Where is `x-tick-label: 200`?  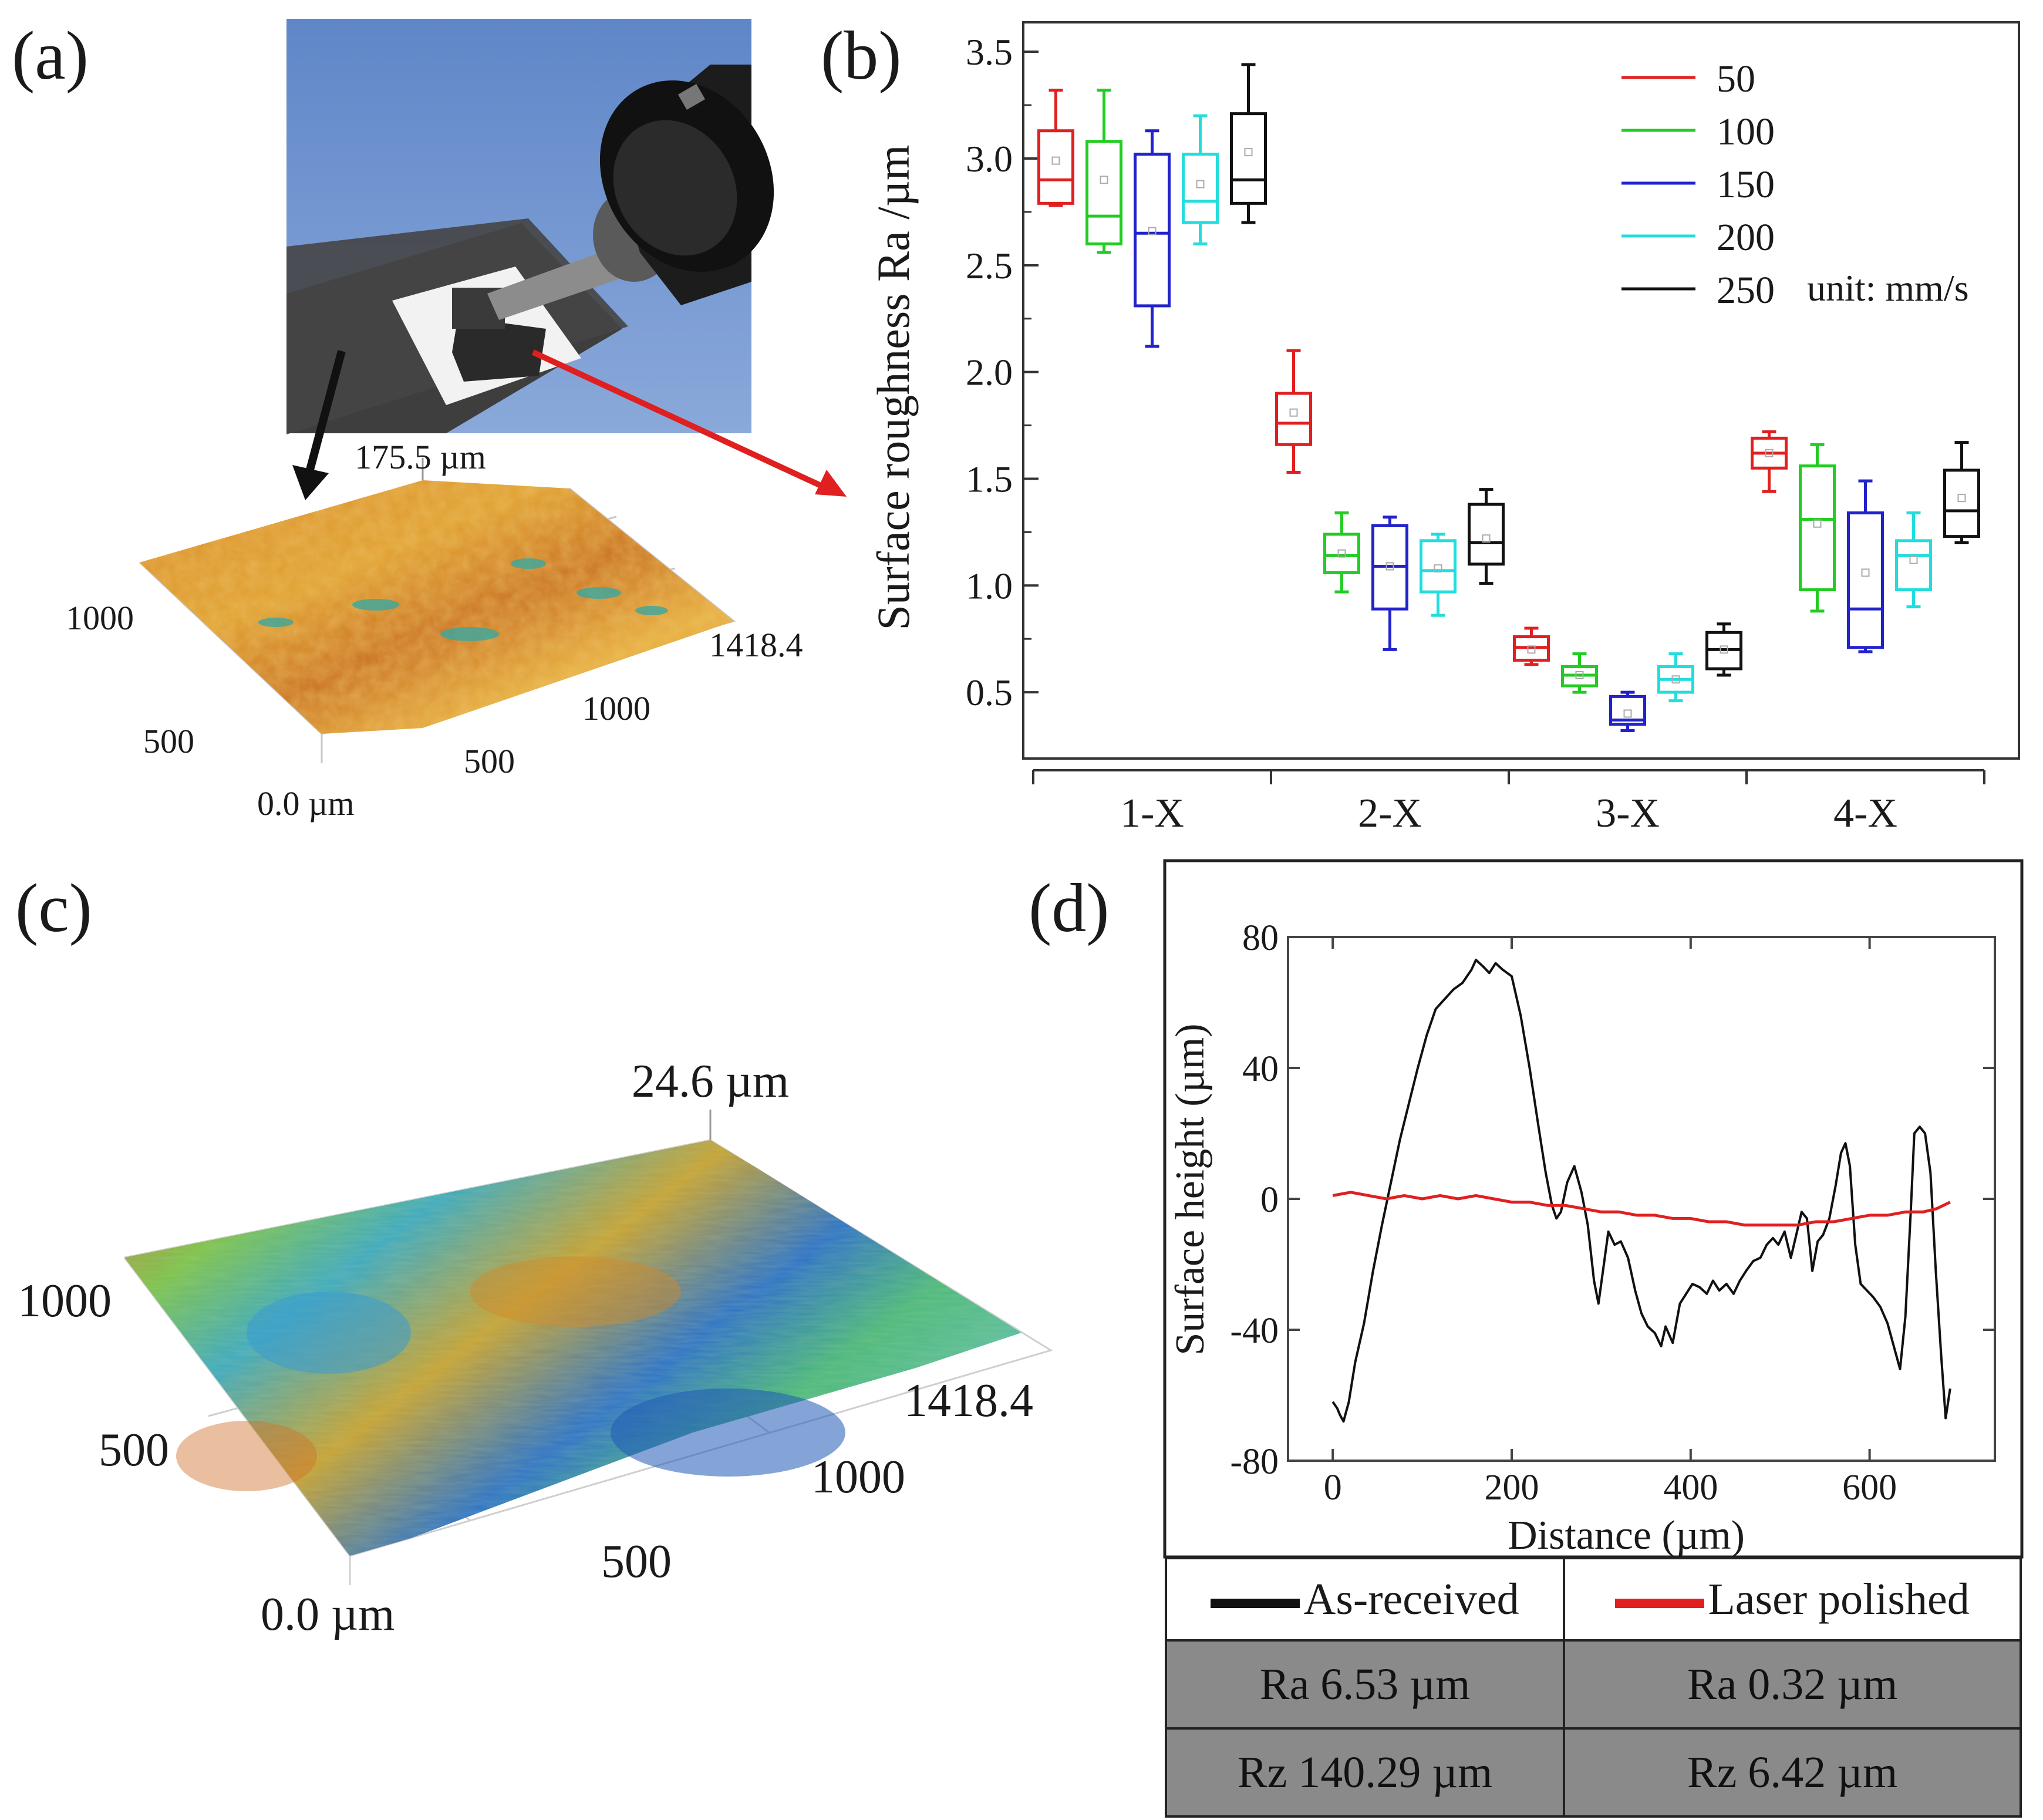
x-tick-label: 200 is located at coordinates (1512, 1488).